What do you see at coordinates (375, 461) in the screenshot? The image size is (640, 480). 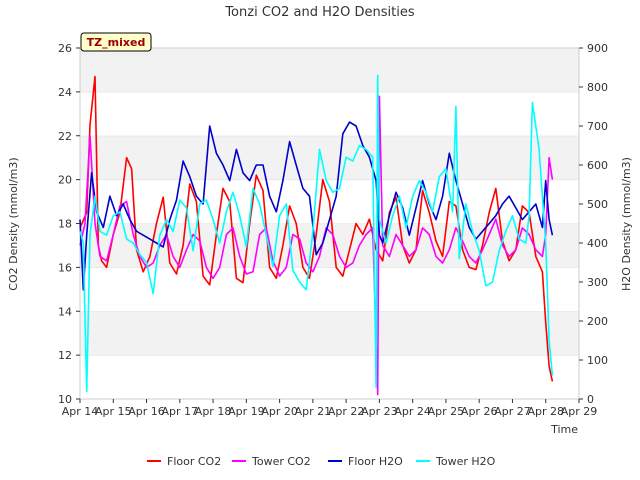 I see `legend-label: Floor H2O` at bounding box center [375, 461].